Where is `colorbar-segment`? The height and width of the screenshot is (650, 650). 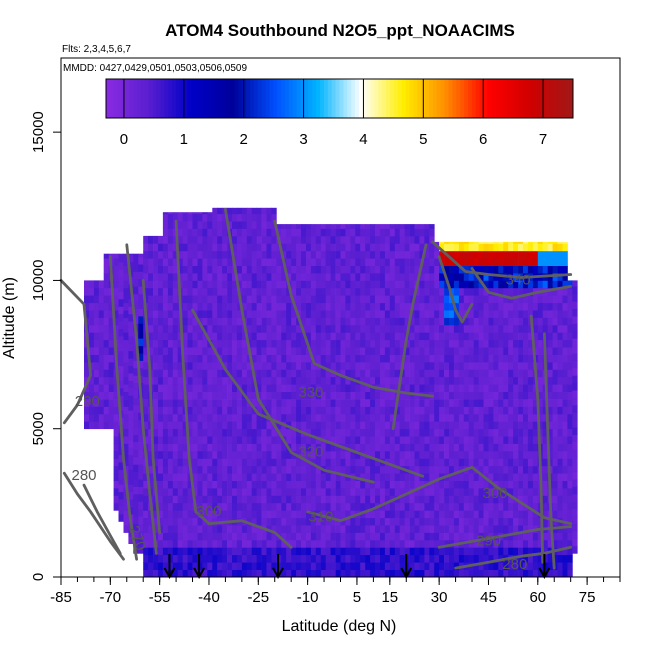
colorbar-segment is located at coordinates (186, 98).